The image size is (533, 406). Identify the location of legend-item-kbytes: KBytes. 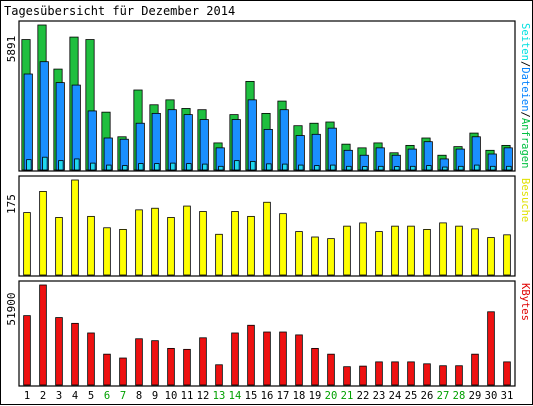
(525, 302).